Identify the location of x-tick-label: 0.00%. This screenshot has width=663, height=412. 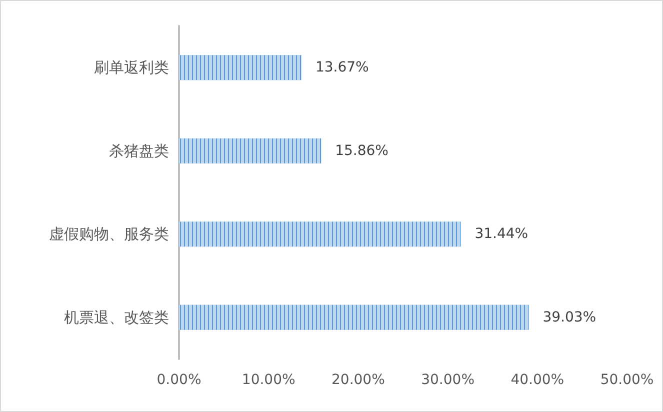
(179, 380).